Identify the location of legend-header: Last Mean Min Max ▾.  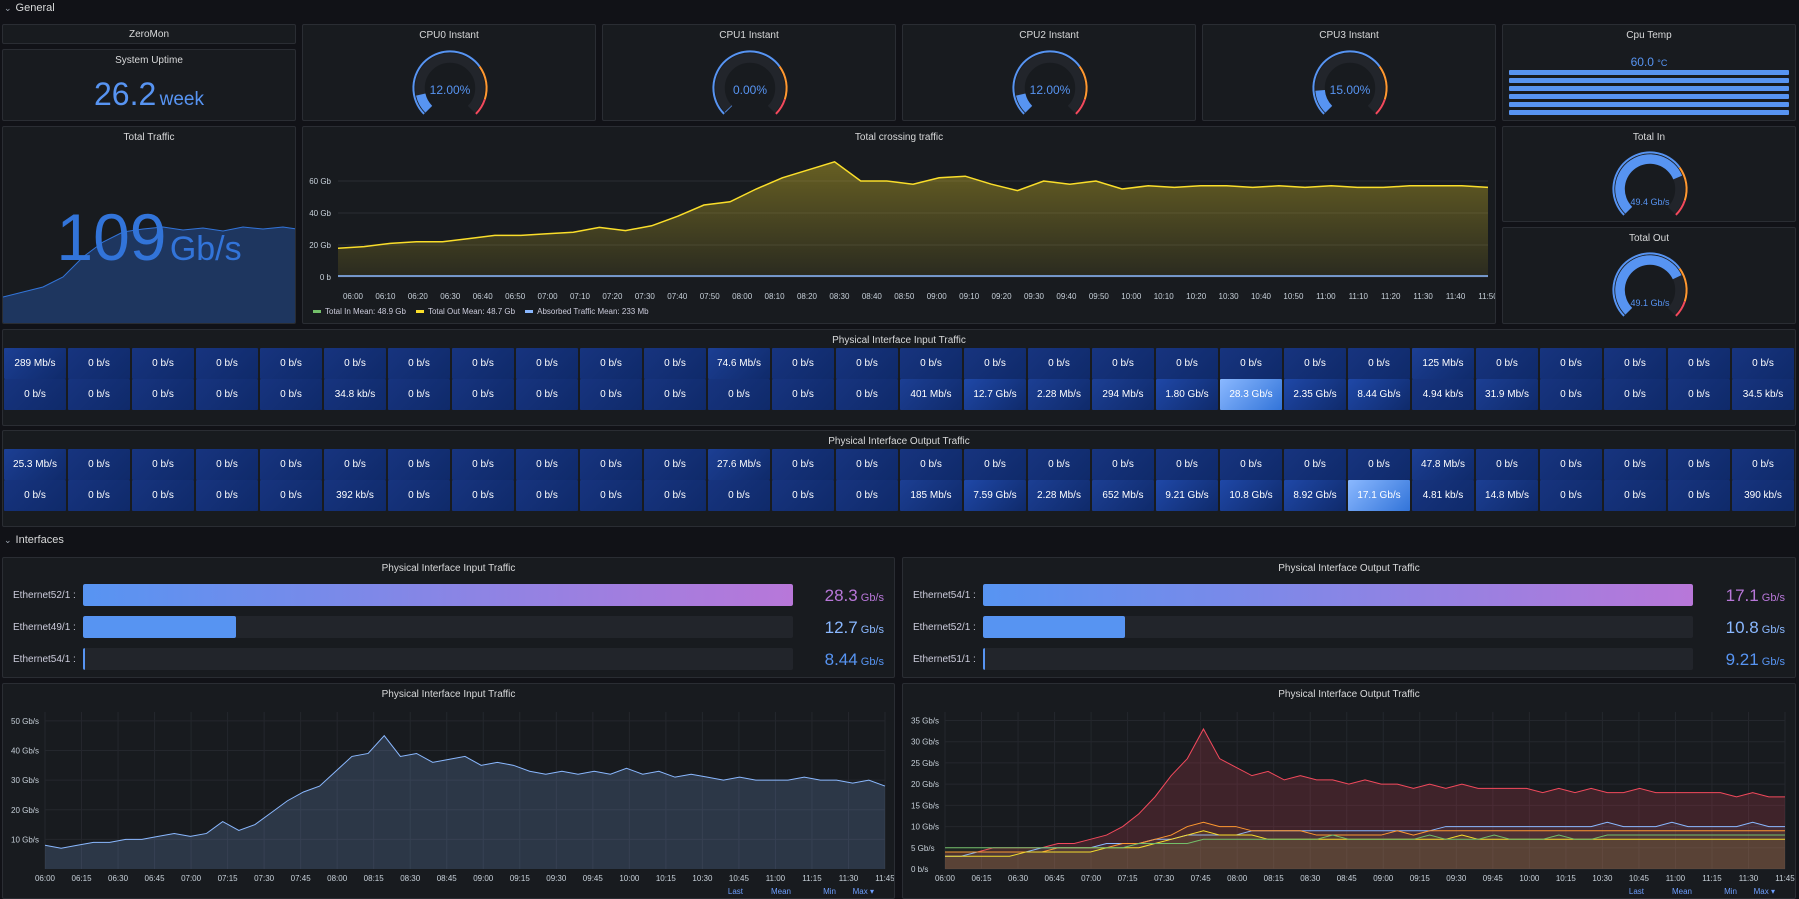
(1697, 891).